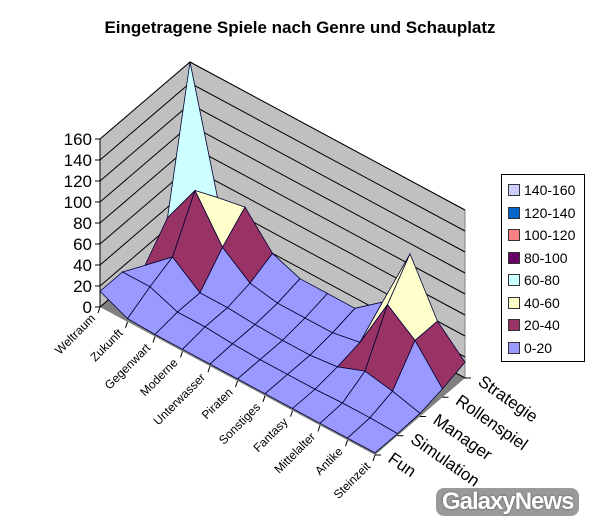 Image resolution: width=600 pixels, height=532 pixels. What do you see at coordinates (329, 461) in the screenshot?
I see `x-tick-label: Antike` at bounding box center [329, 461].